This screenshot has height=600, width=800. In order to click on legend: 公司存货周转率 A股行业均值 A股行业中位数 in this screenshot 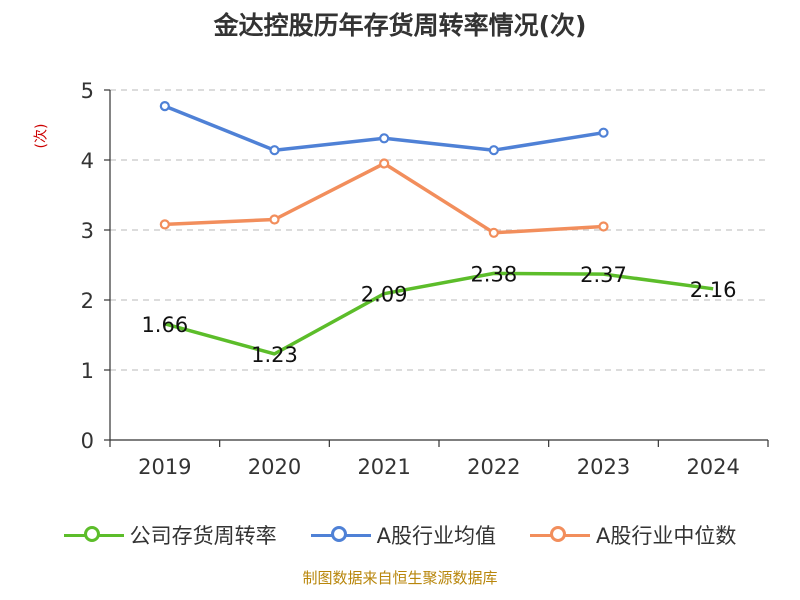, I will do `click(400, 535)`.